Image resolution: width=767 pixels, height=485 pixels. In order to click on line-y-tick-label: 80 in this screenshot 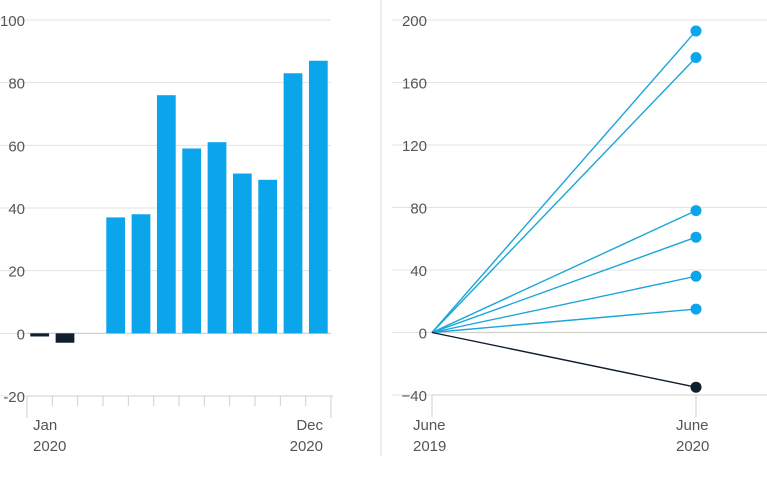, I will do `click(418, 209)`.